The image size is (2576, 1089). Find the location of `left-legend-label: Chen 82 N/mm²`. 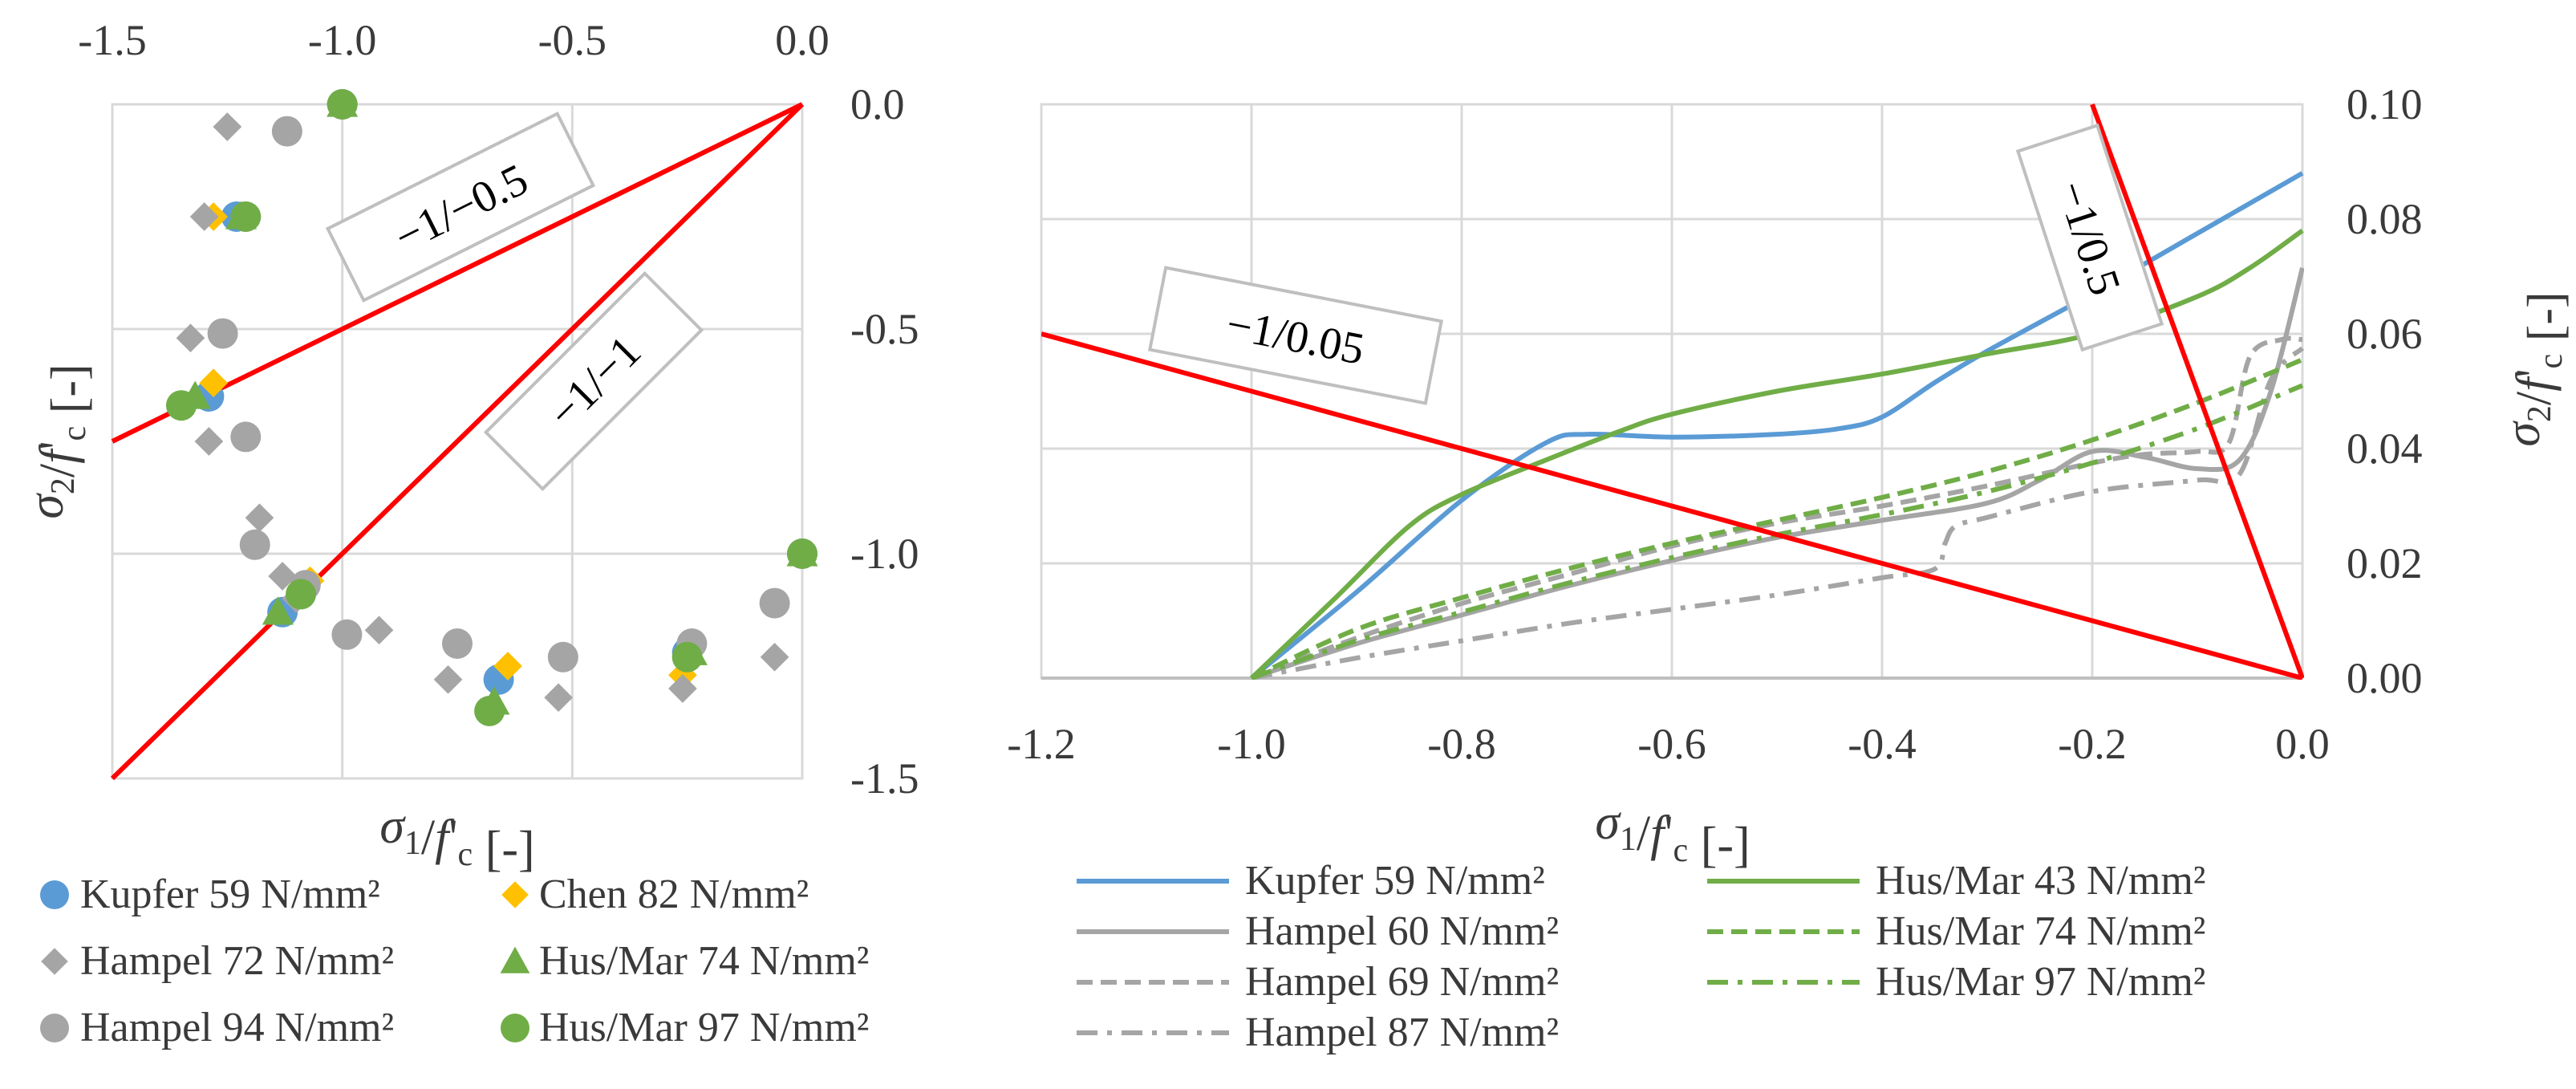

left-legend-label: Chen 82 N/mm² is located at coordinates (674, 894).